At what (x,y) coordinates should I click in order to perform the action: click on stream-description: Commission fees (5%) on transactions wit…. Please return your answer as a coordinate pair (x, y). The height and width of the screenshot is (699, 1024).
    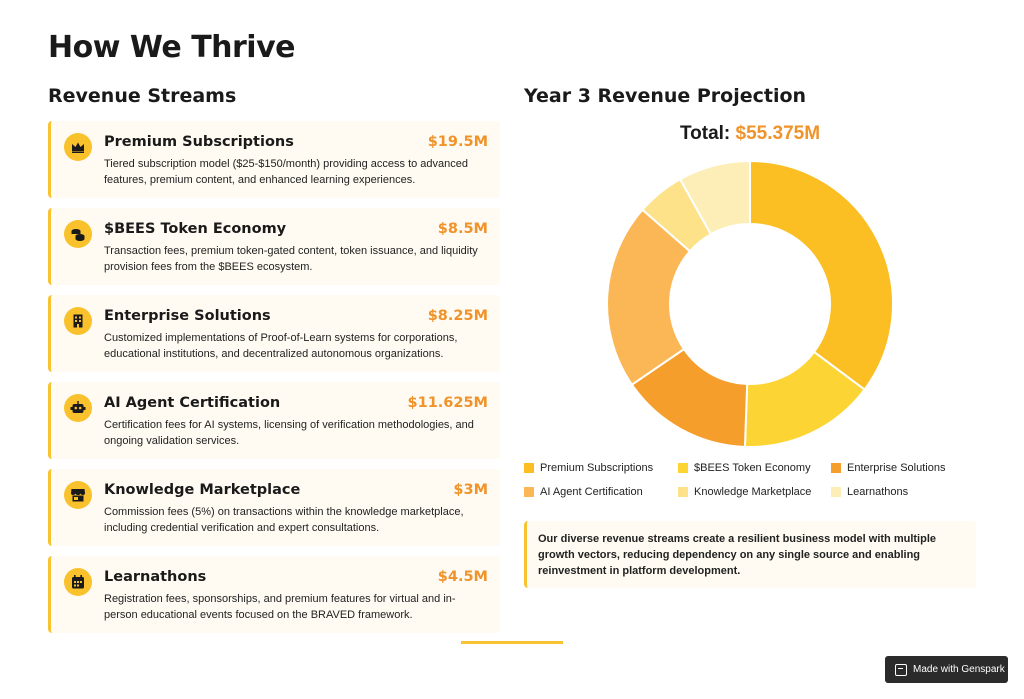
    Looking at the image, I should click on (284, 520).